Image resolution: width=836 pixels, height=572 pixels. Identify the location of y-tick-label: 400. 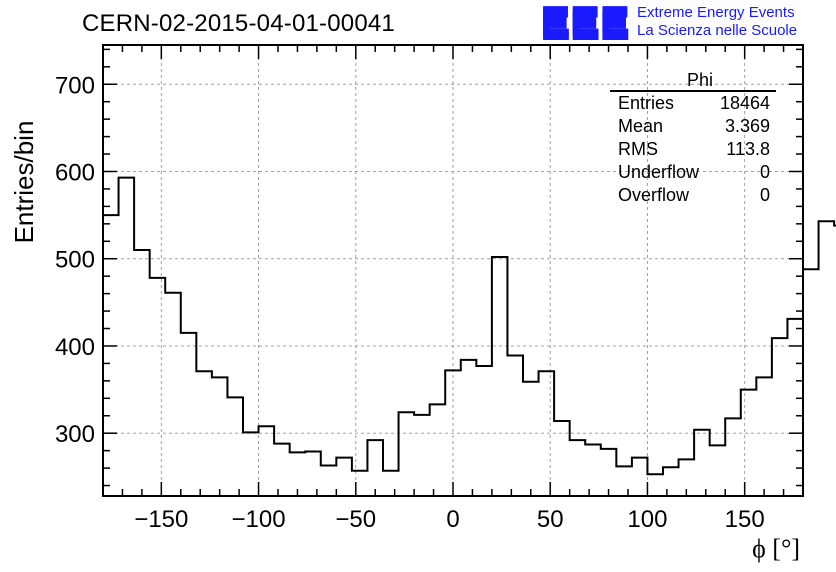
(75, 347).